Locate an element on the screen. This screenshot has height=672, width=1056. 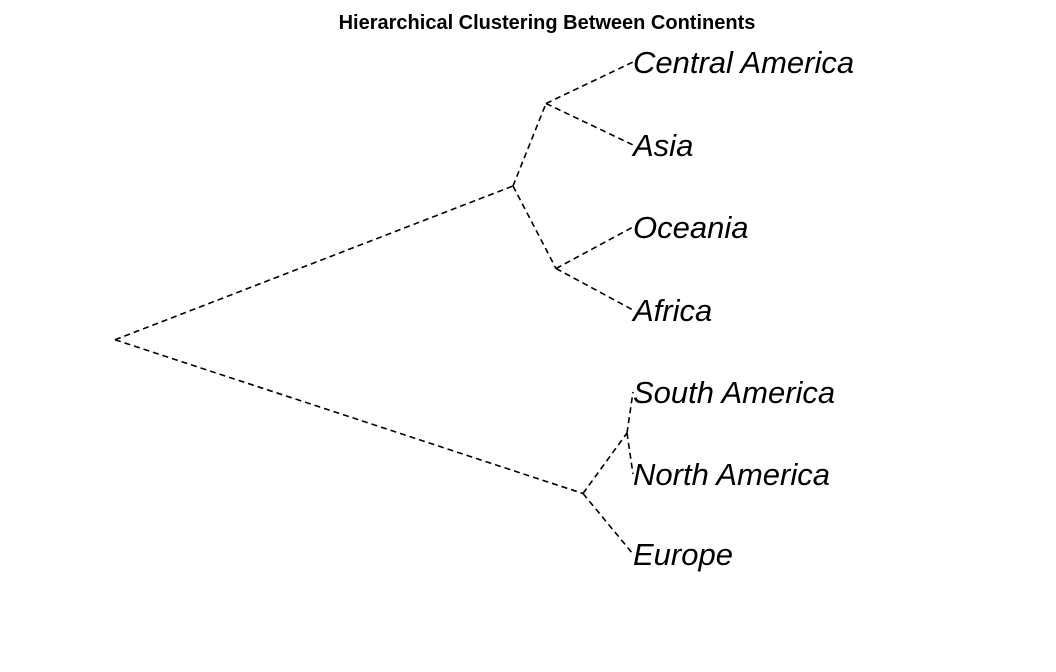
branch-europe is located at coordinates (608, 523).